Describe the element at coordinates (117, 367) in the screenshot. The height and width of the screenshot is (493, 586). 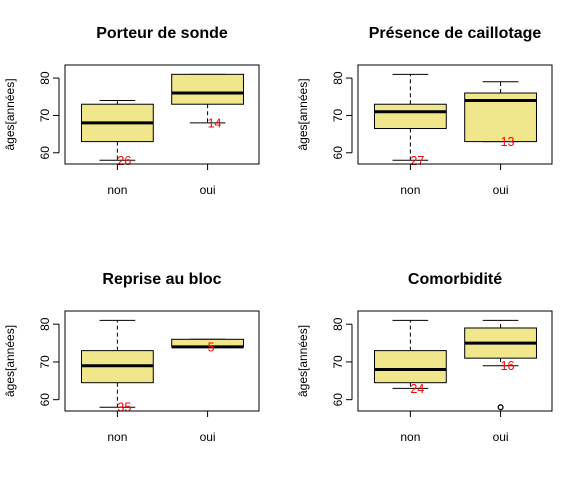
I see `box-non: 35` at that location.